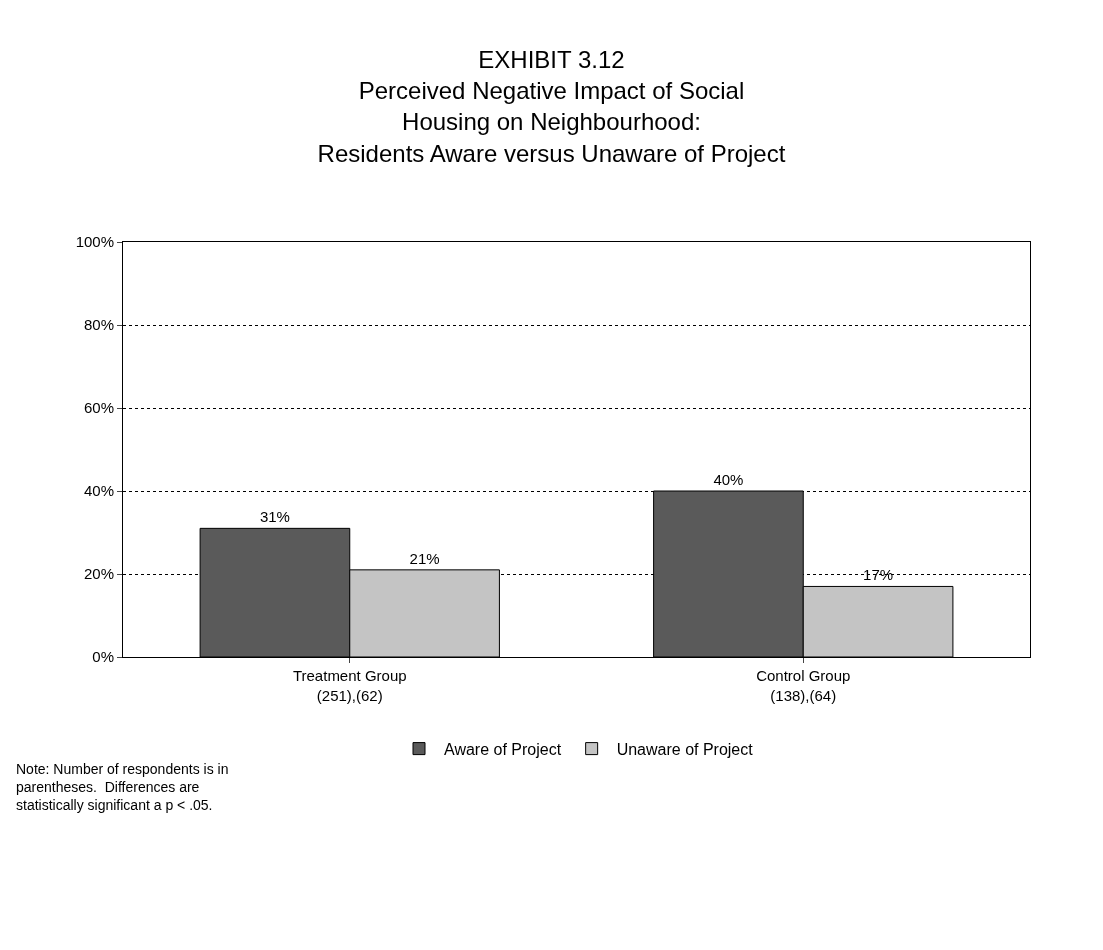  Describe the element at coordinates (122, 787) in the screenshot. I see `text: Note: Number of respondents is in parentheses. Differences are statistically significant a p < .05.` at that location.